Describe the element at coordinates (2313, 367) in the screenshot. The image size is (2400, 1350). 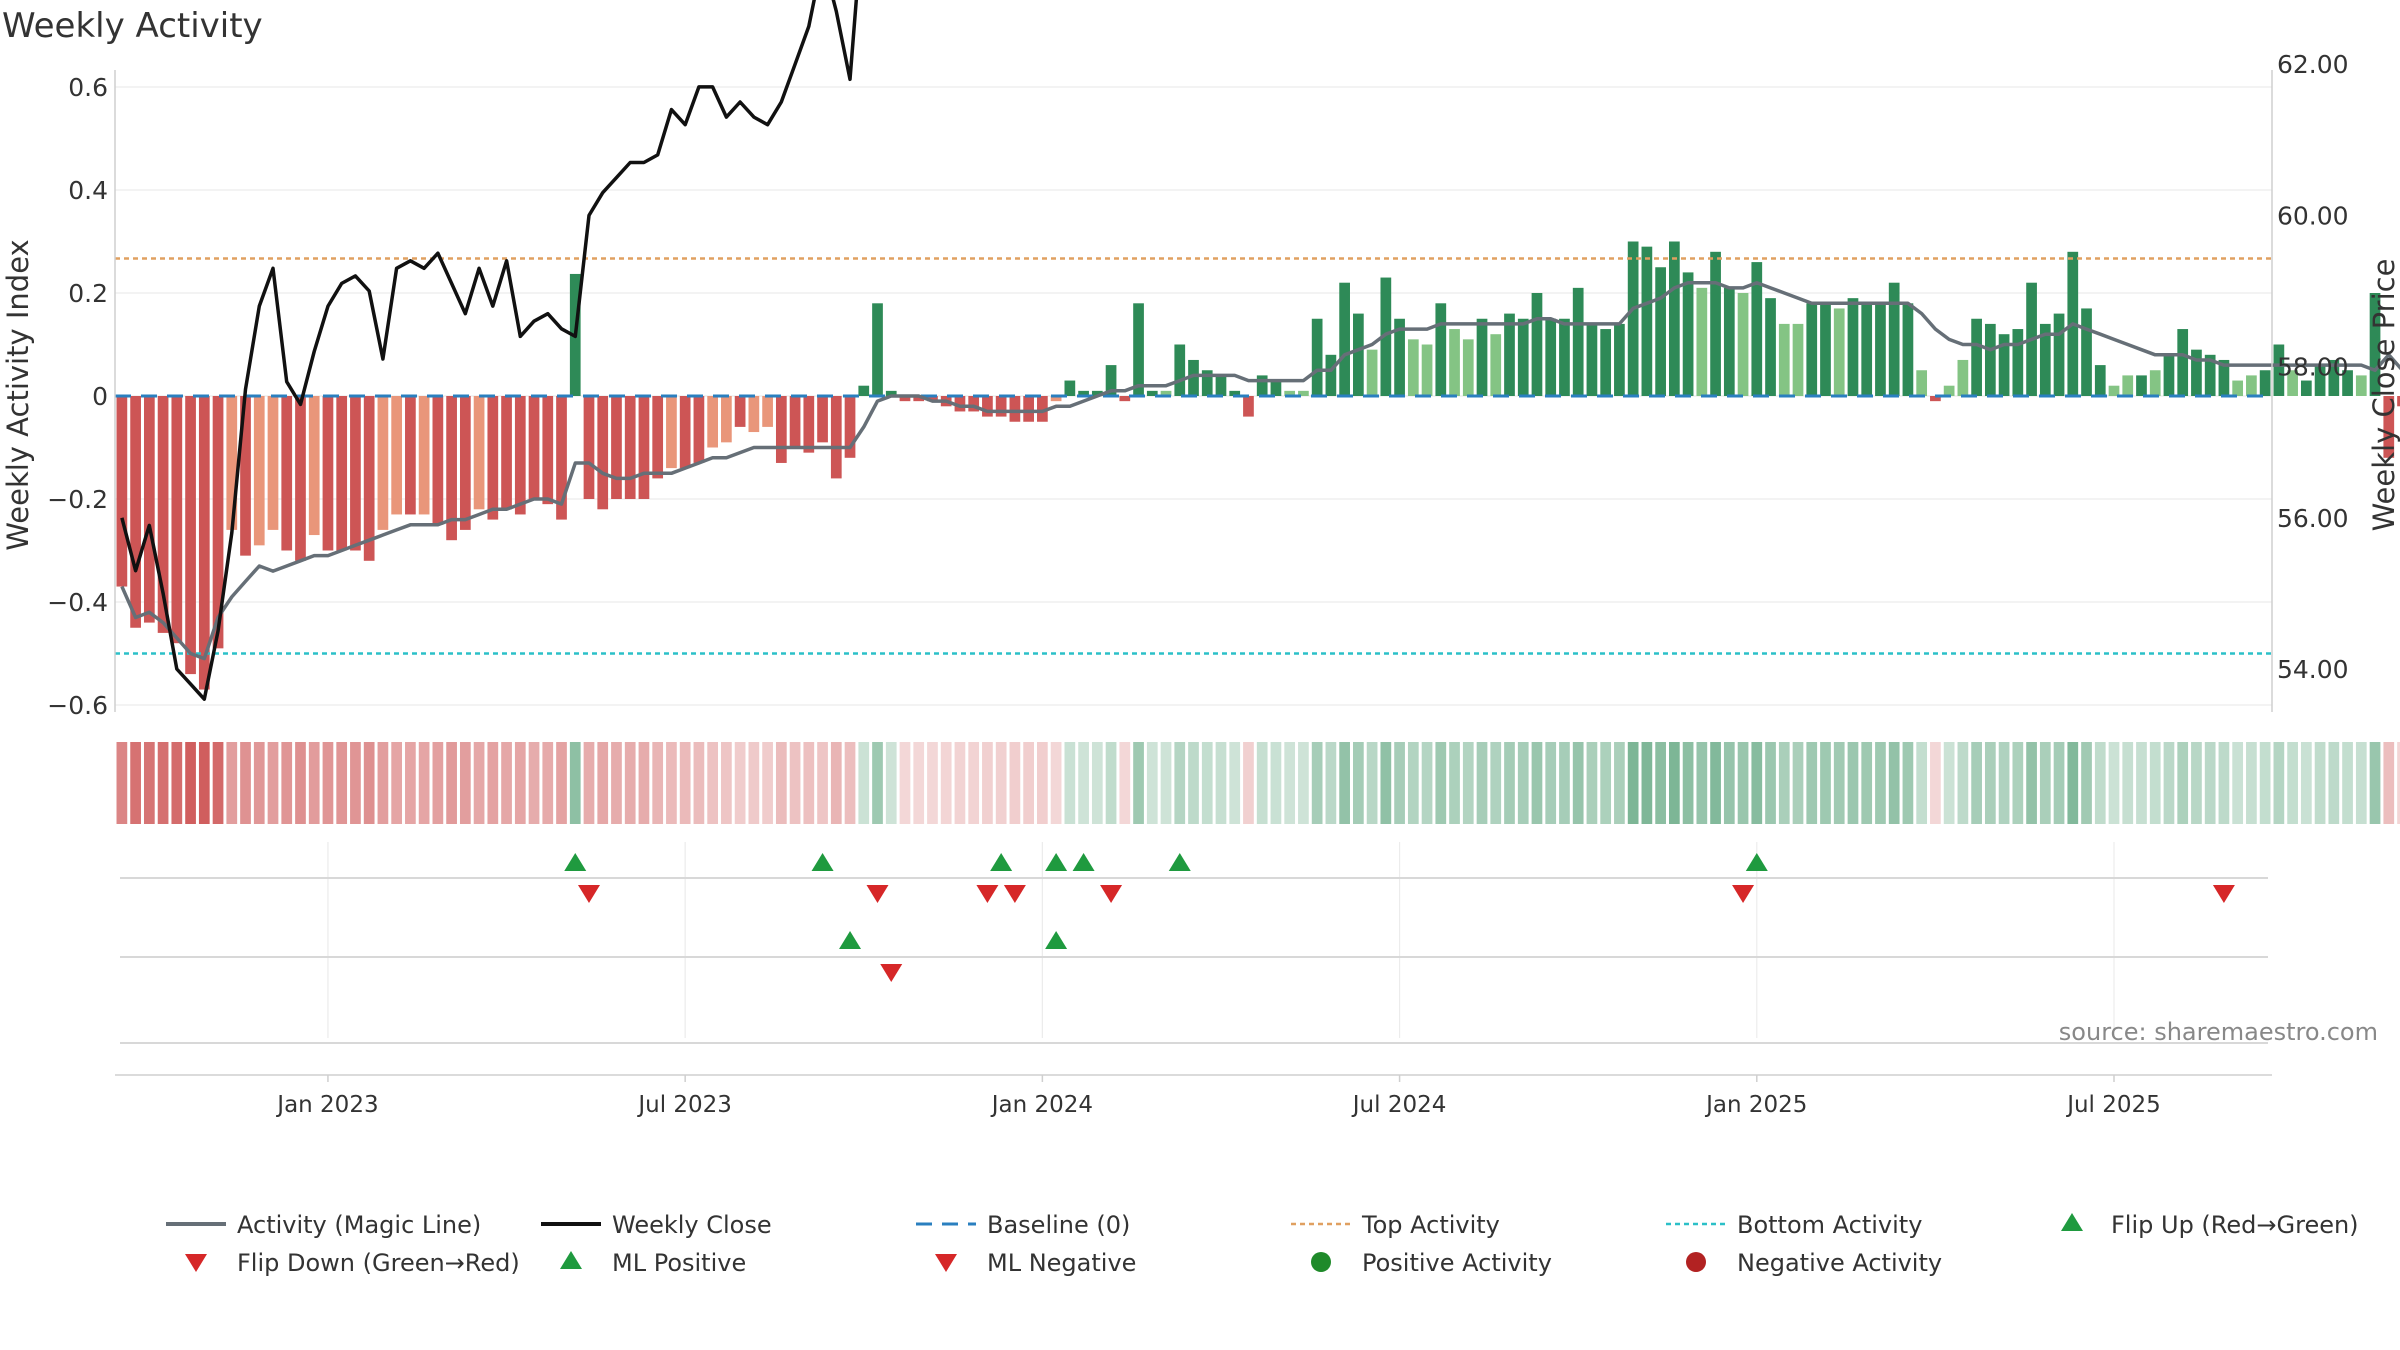
I see `y2-tick-label: 58.00` at that location.